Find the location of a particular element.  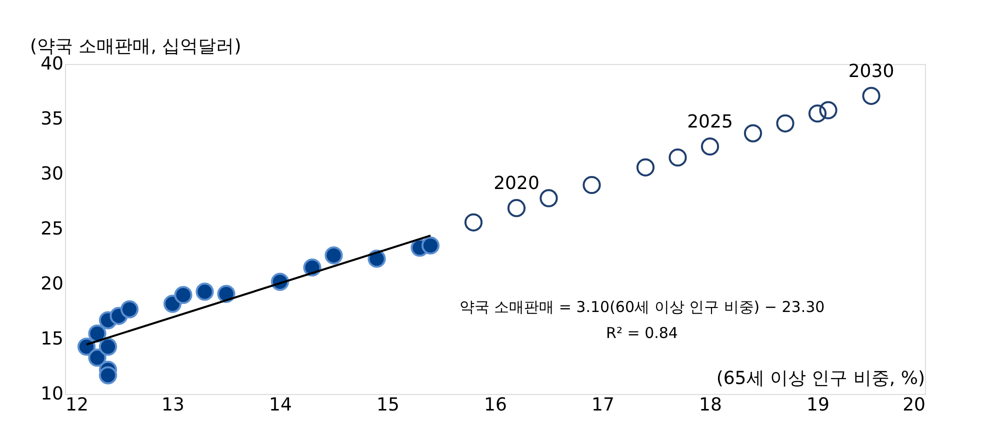

y-tick-label: 10 is located at coordinates (52, 394).